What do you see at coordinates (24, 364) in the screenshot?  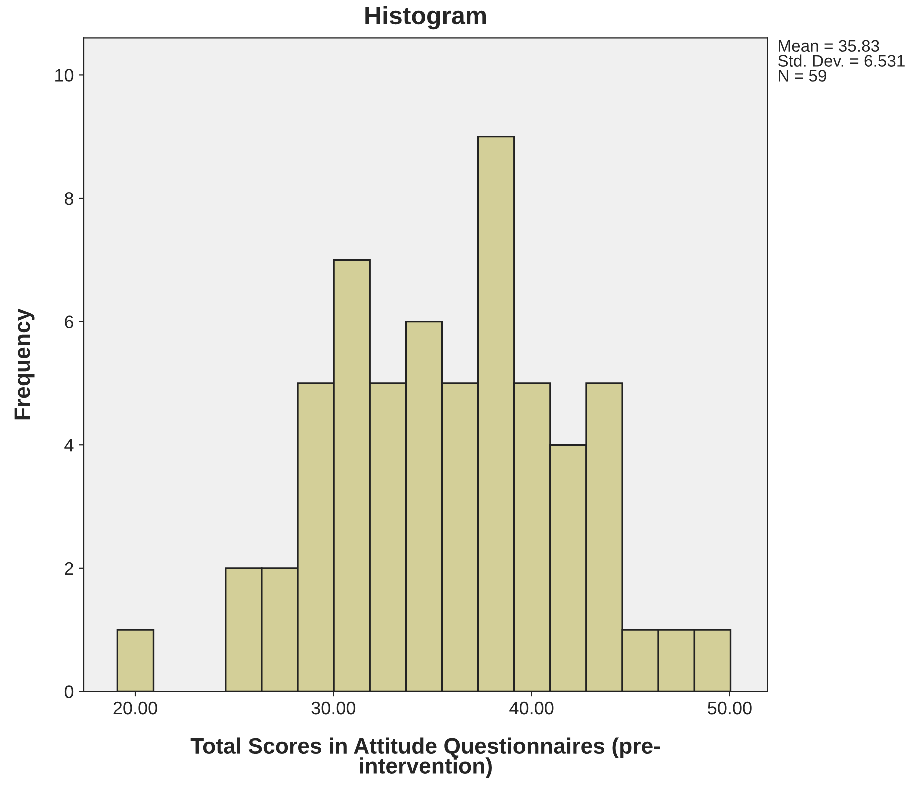 I see `y-axis-title: Frequency` at bounding box center [24, 364].